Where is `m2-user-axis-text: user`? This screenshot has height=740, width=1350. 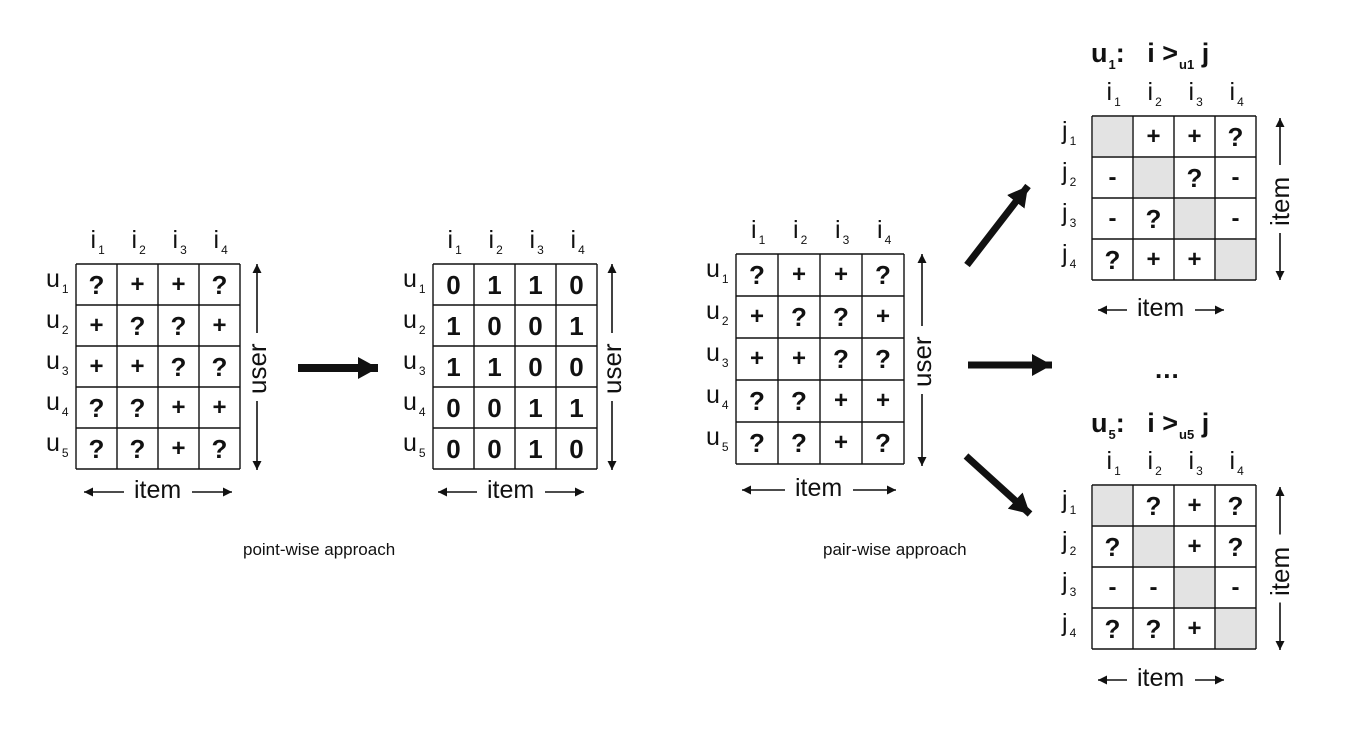
m2-user-axis-text: user is located at coordinates (612, 368).